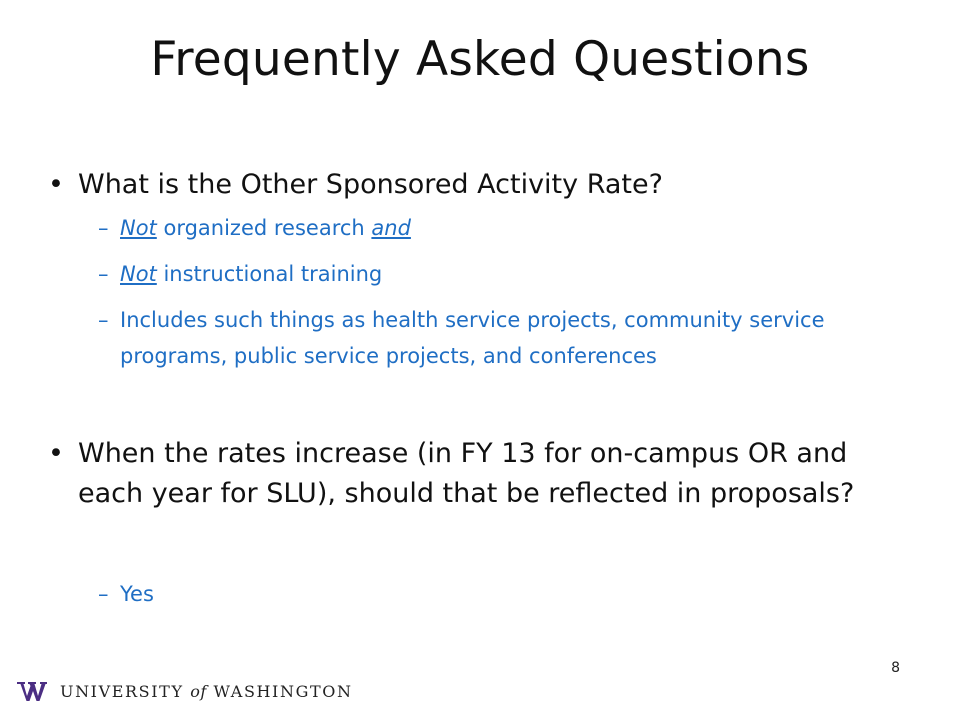  What do you see at coordinates (264, 228) in the screenshot?
I see `sub-bullet-text-part: organized research` at bounding box center [264, 228].